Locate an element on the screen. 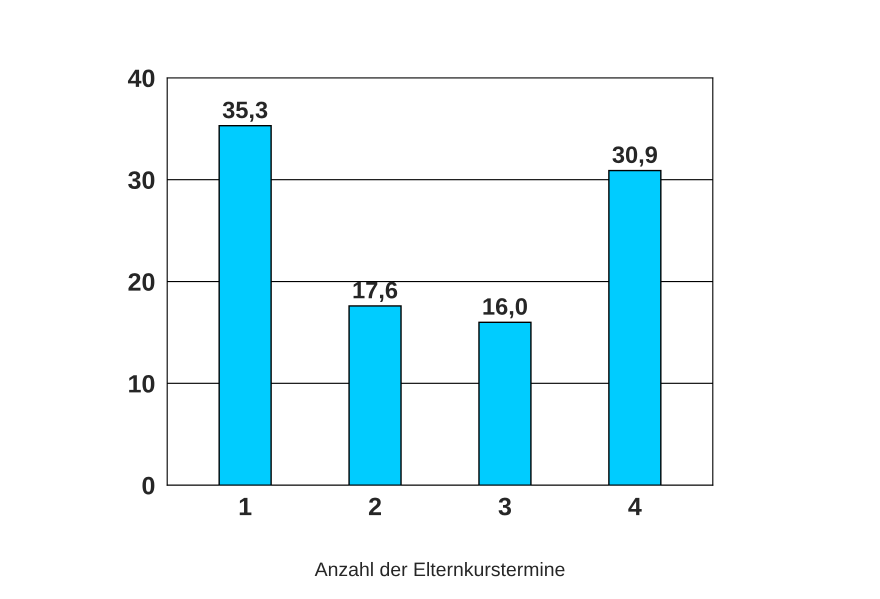 The image size is (880, 599). y-tick-label: 30 is located at coordinates (141, 180).